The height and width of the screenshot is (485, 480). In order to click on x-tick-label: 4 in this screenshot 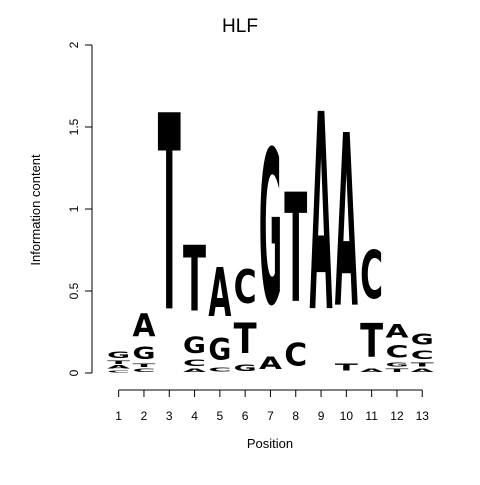, I will do `click(194, 416)`.